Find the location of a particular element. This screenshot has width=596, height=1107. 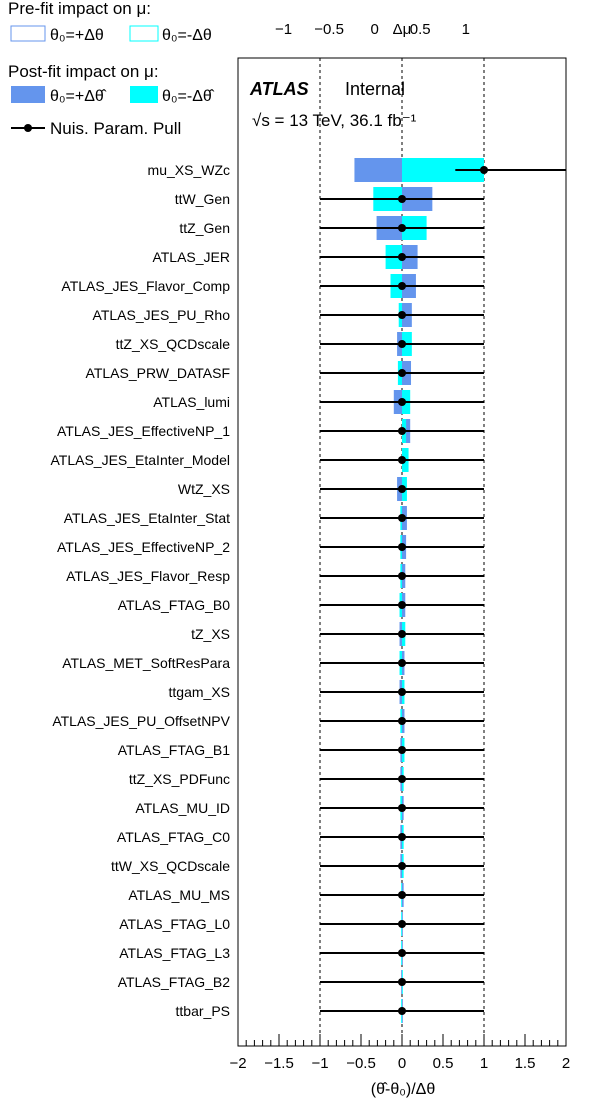

parameter-label-0: mu_XS_WZc is located at coordinates (189, 170).